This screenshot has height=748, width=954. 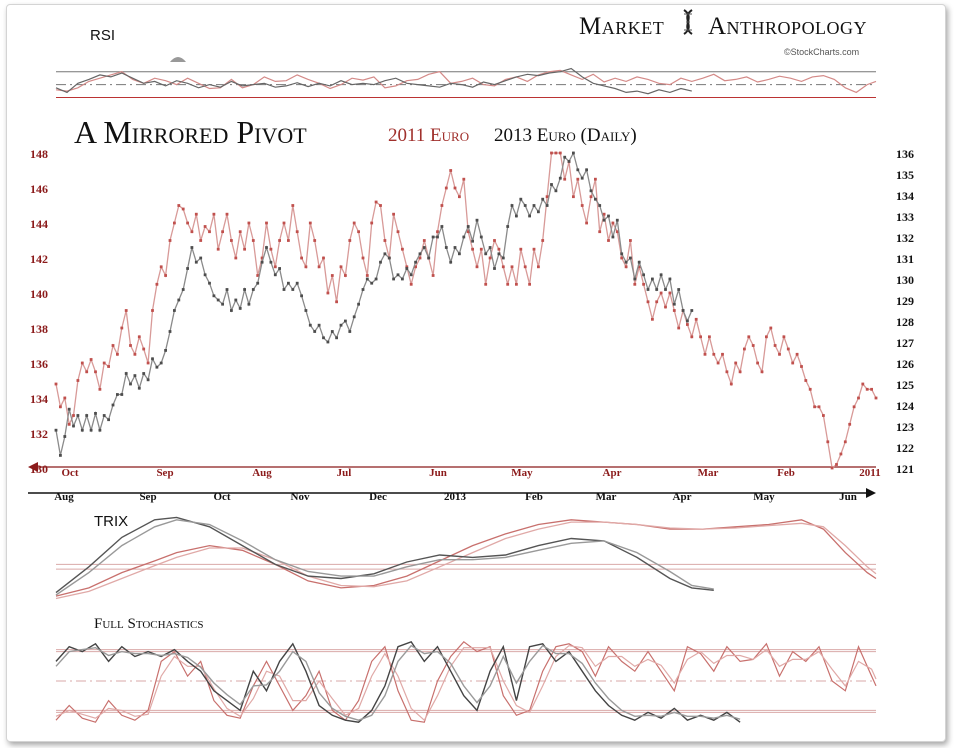 I want to click on rsi-label: RSI, so click(x=102, y=35).